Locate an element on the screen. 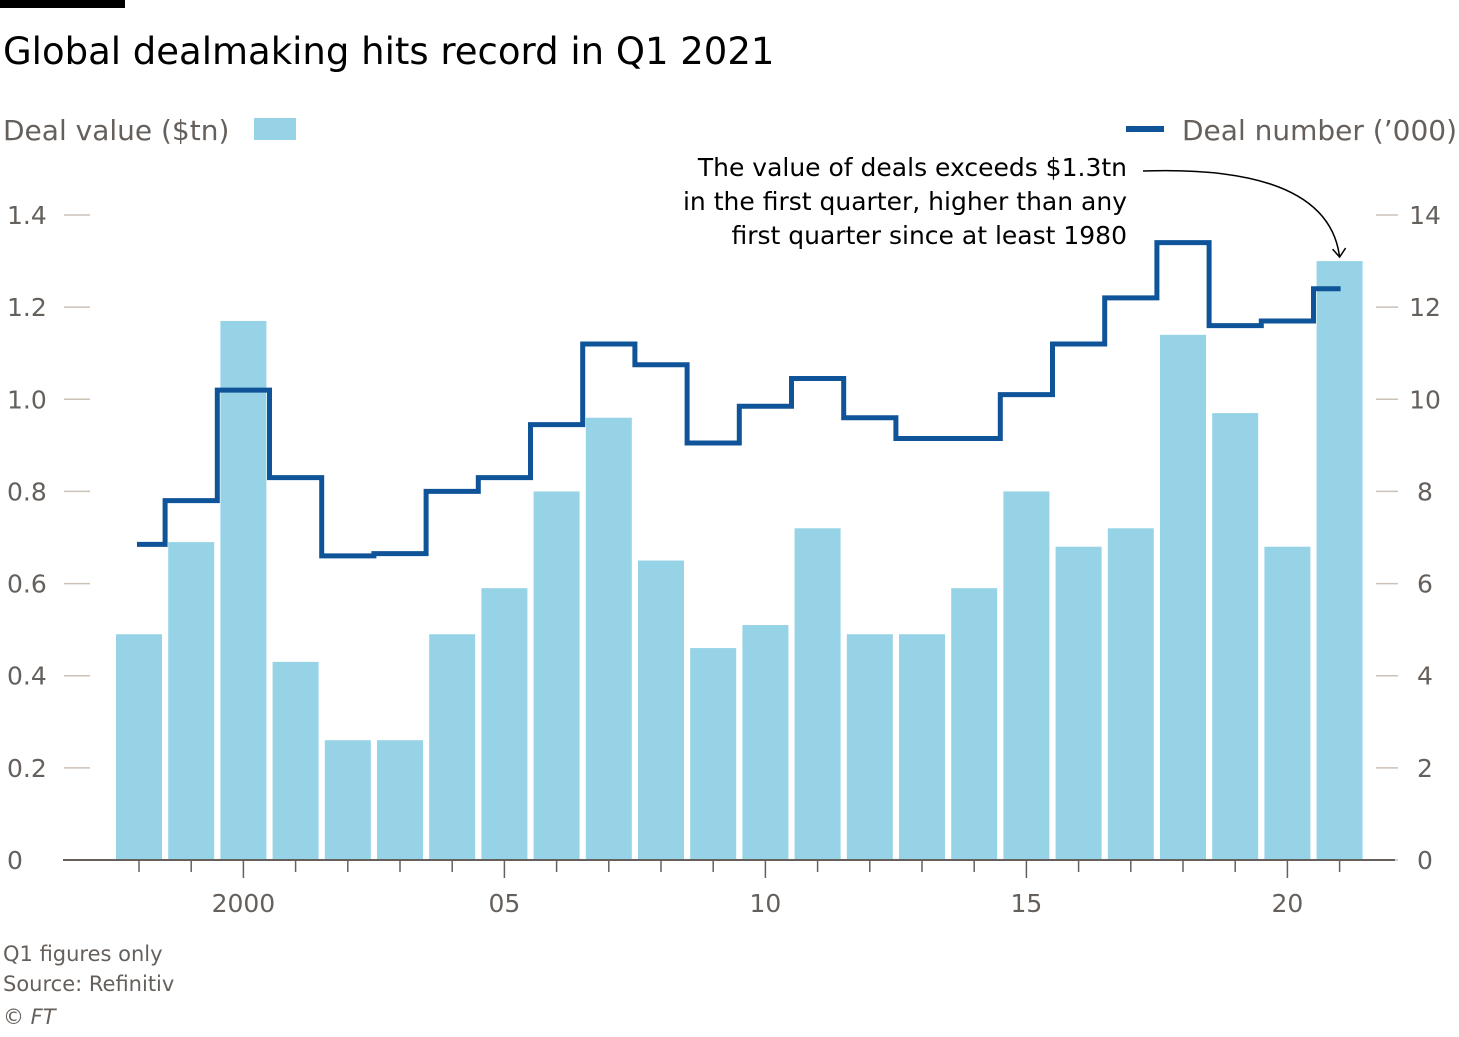 The image size is (1459, 1037). bar-2014 is located at coordinates (974, 724).